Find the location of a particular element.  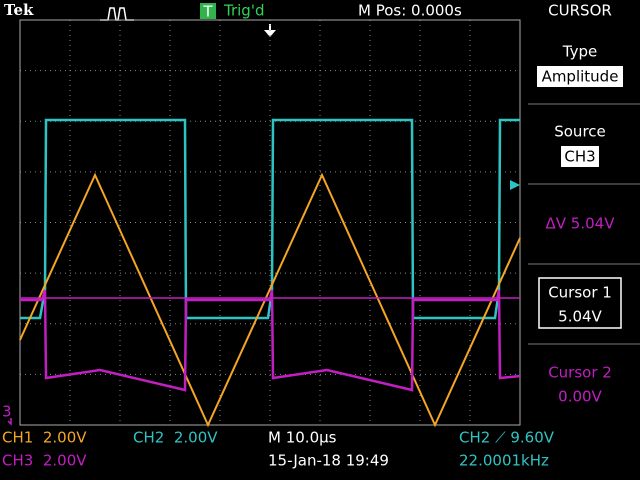

menu-label: Type is located at coordinates (579, 52).